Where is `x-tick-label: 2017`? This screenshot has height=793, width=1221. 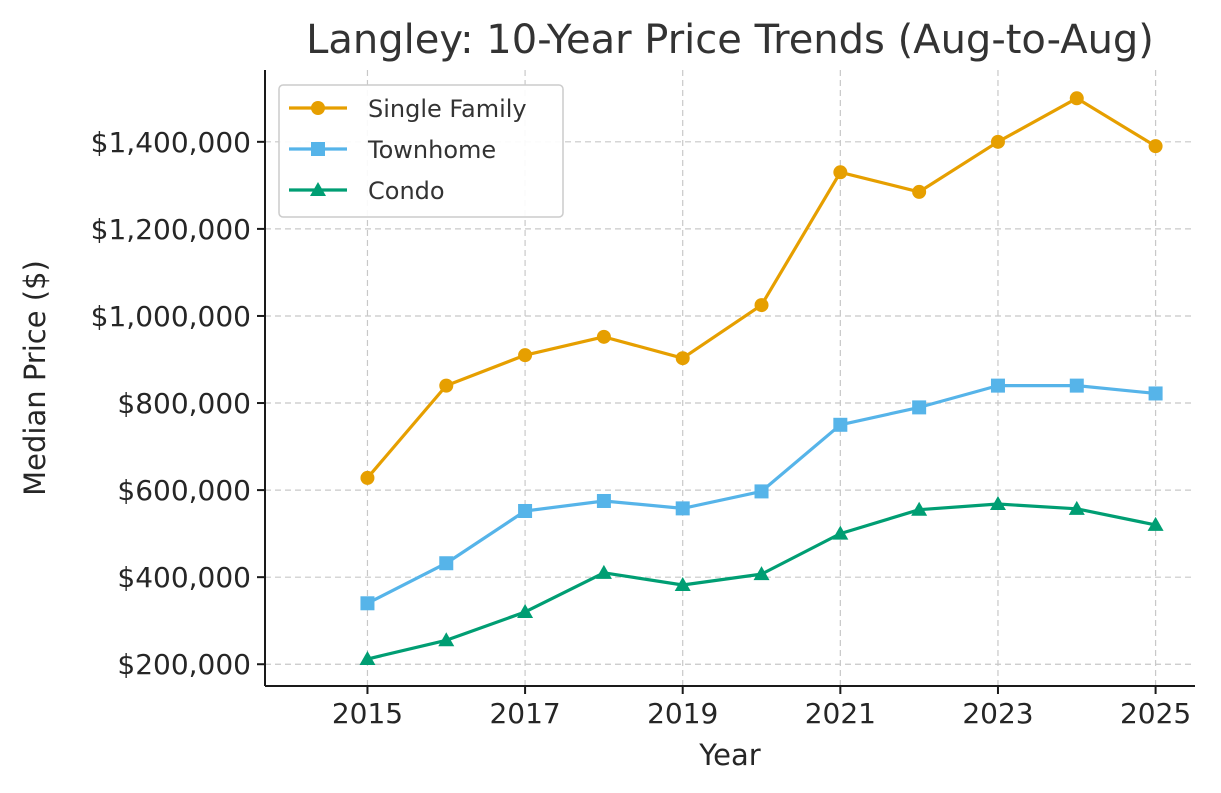 x-tick-label: 2017 is located at coordinates (524, 713).